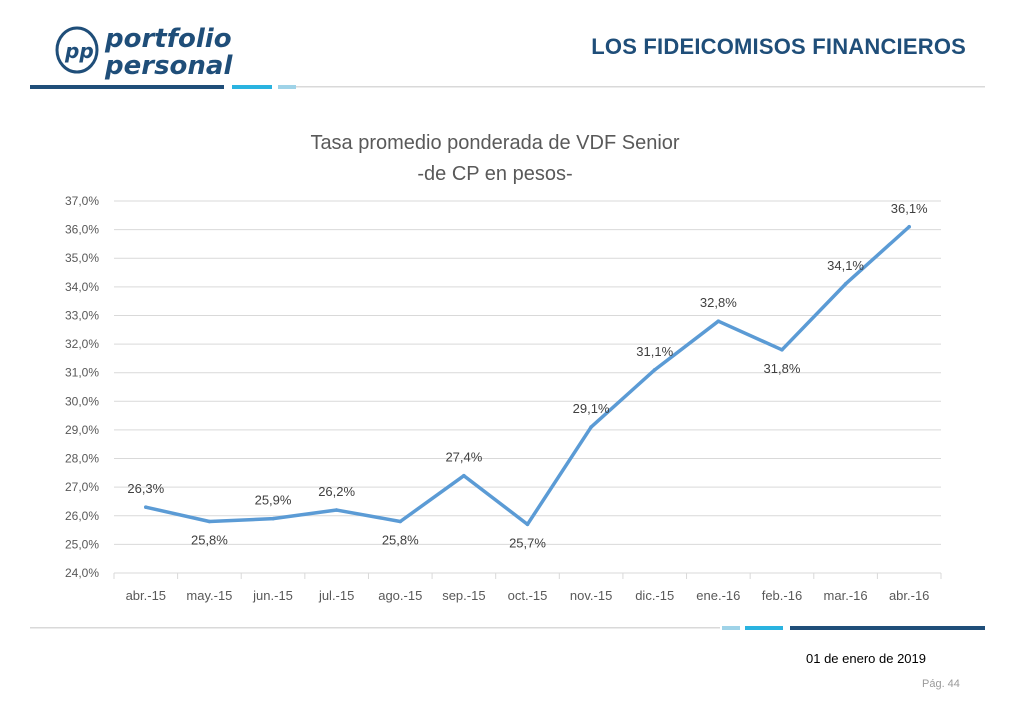 Image resolution: width=1024 pixels, height=709 pixels. Describe the element at coordinates (778, 46) in the screenshot. I see `slide-title: LOS FIDEICOMISOS FINANCIEROS` at that location.